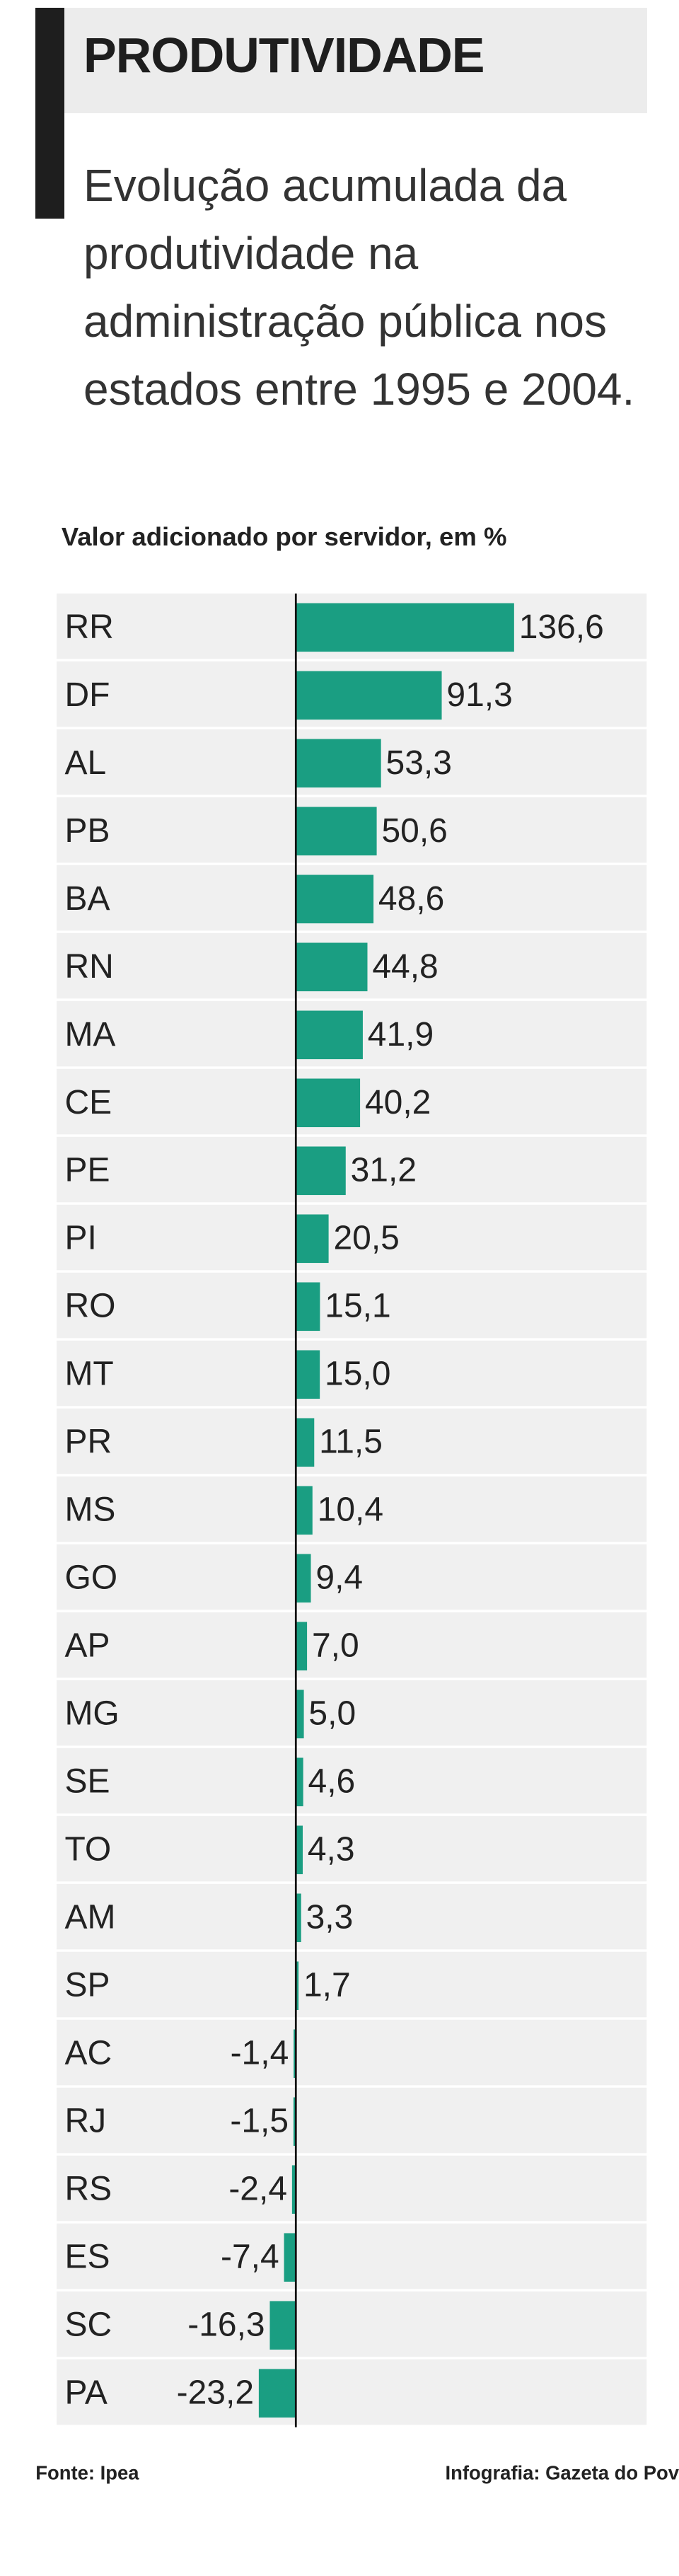 The width and height of the screenshot is (679, 2576). Describe the element at coordinates (257, 2189) in the screenshot. I see `value-label: -2,4` at that location.